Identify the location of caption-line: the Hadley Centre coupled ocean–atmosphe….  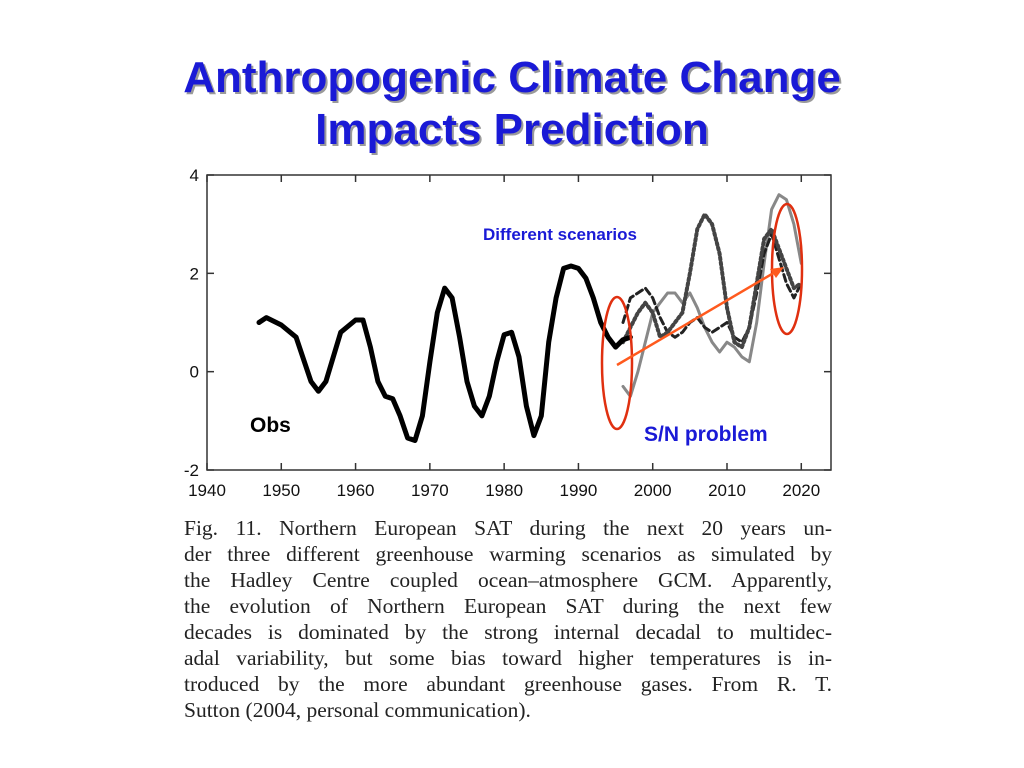
(508, 580).